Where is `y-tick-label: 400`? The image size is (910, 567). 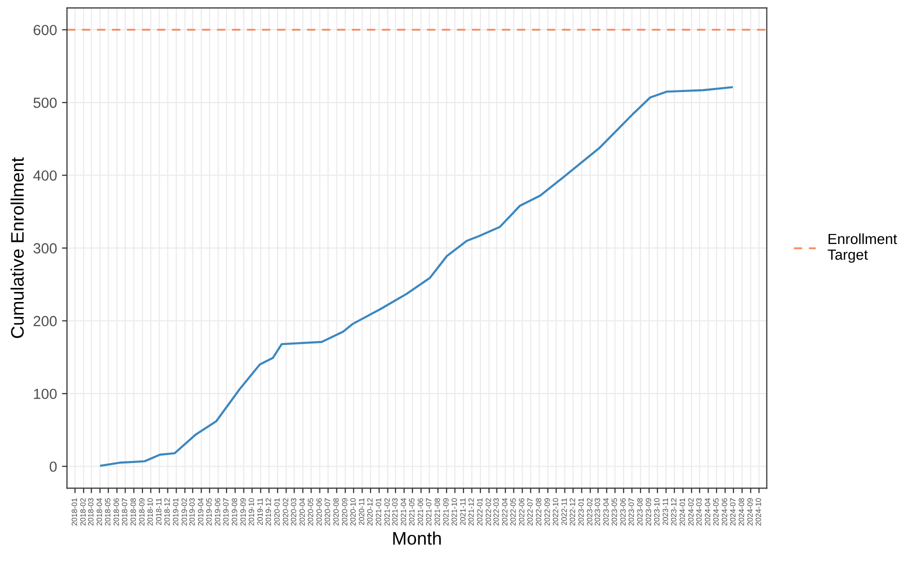 y-tick-label: 400 is located at coordinates (45, 175).